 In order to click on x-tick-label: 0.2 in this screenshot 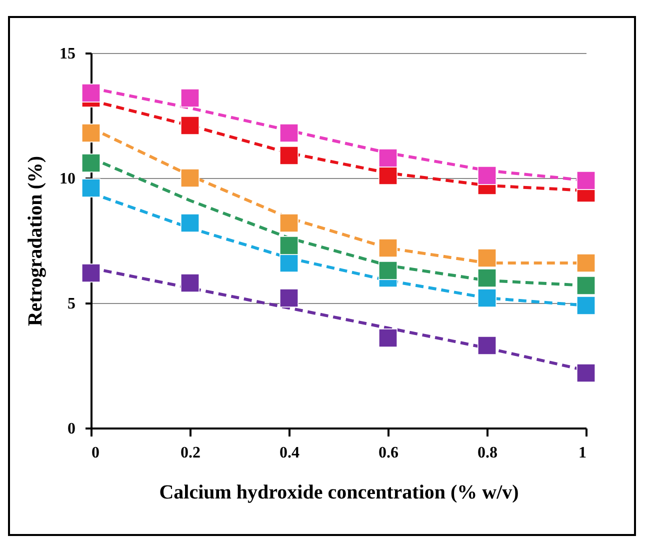, I will do `click(190, 453)`.